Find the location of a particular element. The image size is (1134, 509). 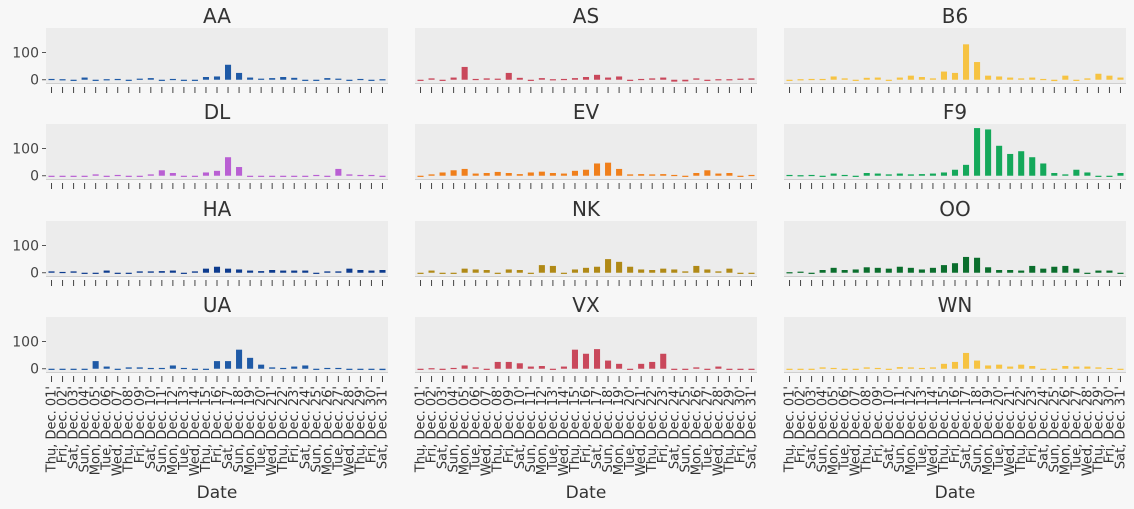

x-axis-label: Date is located at coordinates (586, 493).